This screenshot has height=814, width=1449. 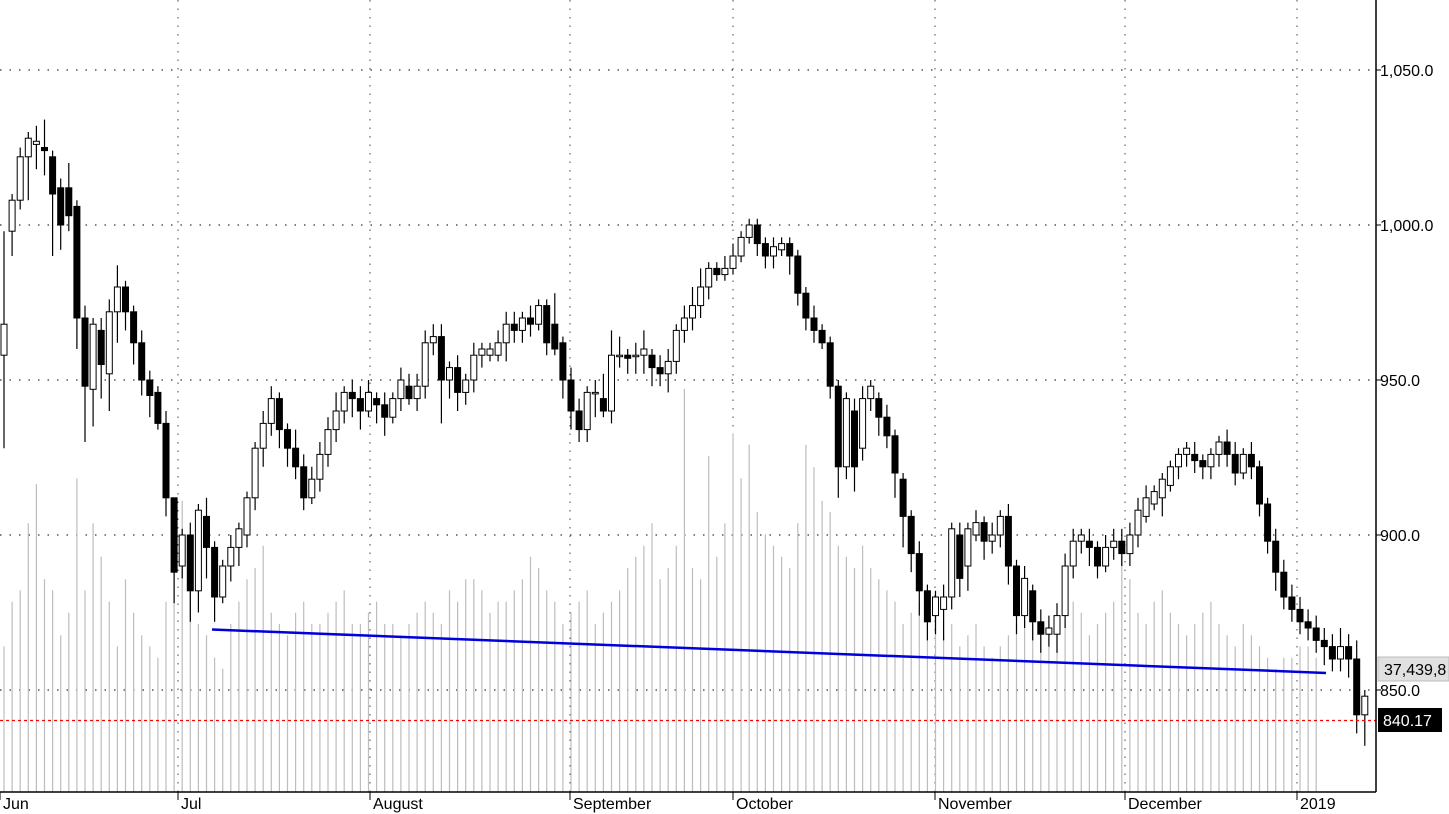 What do you see at coordinates (1407, 721) in the screenshot?
I see `last-price-badge-label: 840.17` at bounding box center [1407, 721].